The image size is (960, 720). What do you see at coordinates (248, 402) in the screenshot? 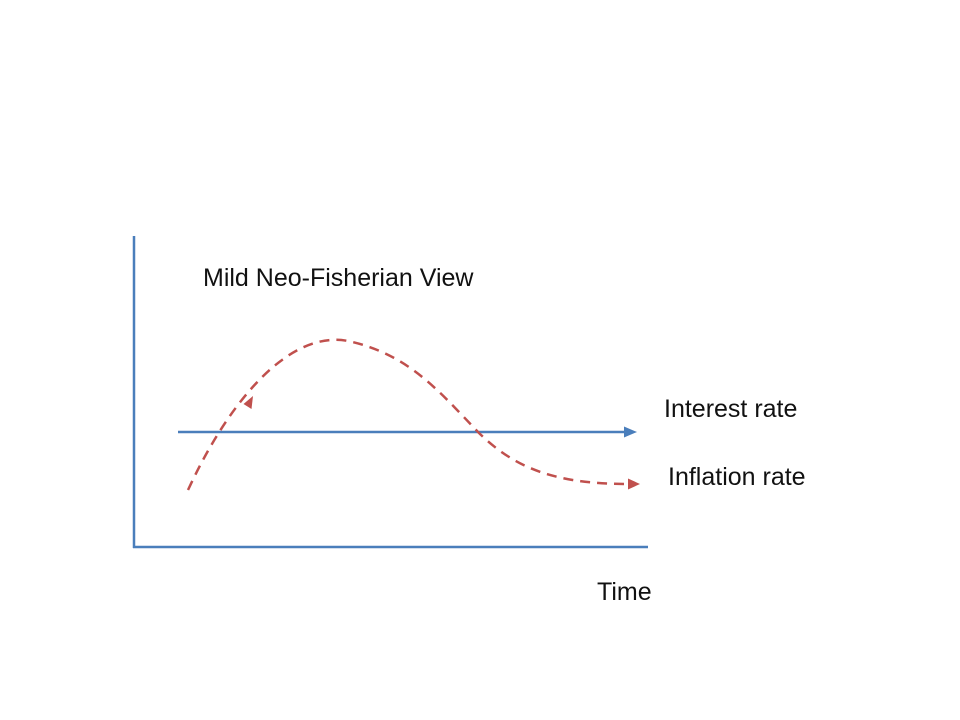
I see `inflation-rate-arrowhead-up` at bounding box center [248, 402].